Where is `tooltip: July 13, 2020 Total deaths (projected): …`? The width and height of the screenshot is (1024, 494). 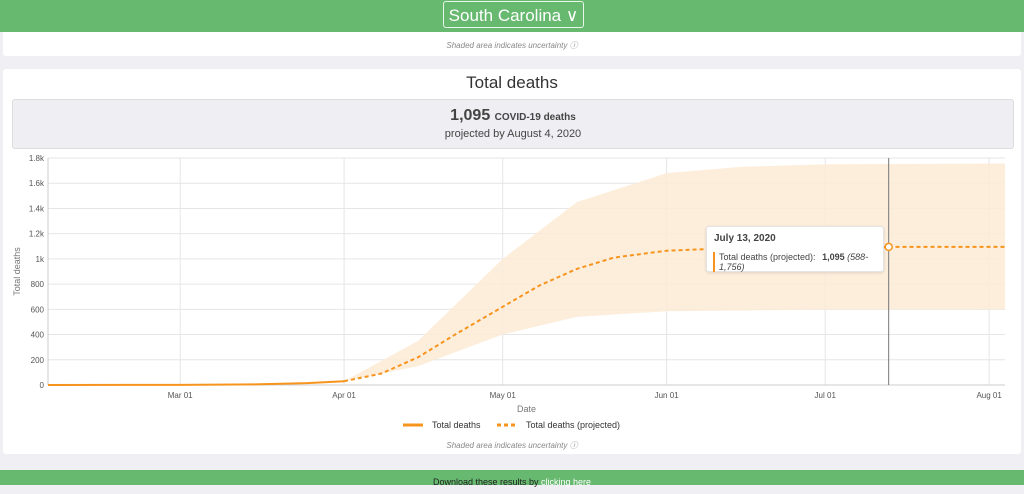
tooltip: July 13, 2020 Total deaths (projected): … is located at coordinates (795, 249).